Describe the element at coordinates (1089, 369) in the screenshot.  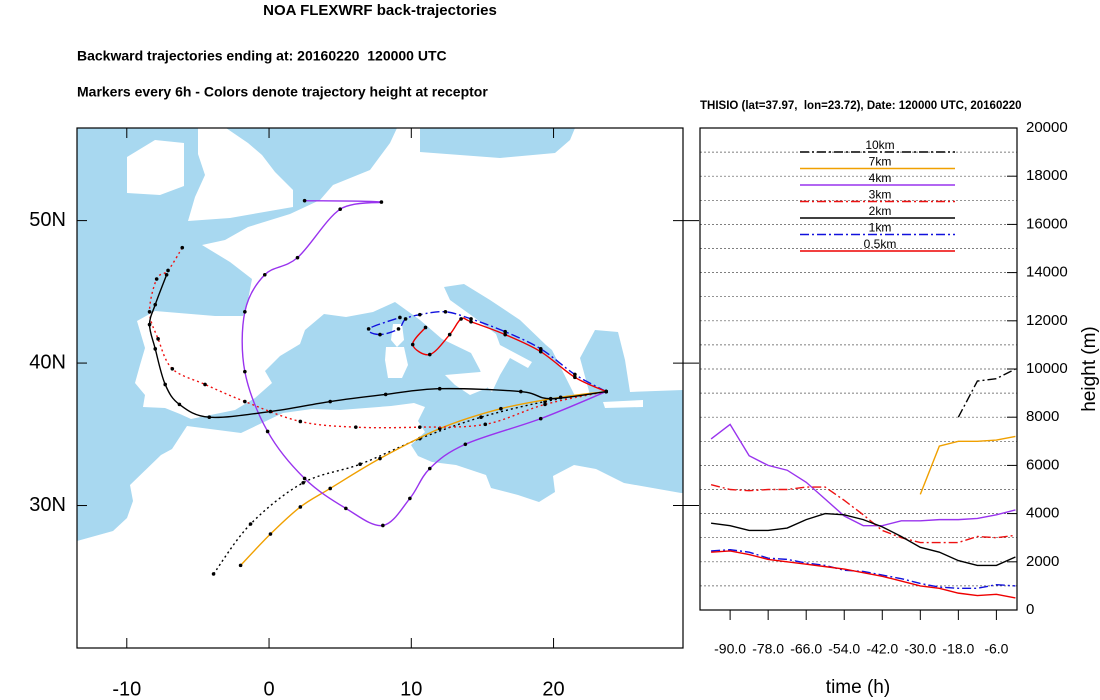
I see `y-axis-label: height (m)` at that location.